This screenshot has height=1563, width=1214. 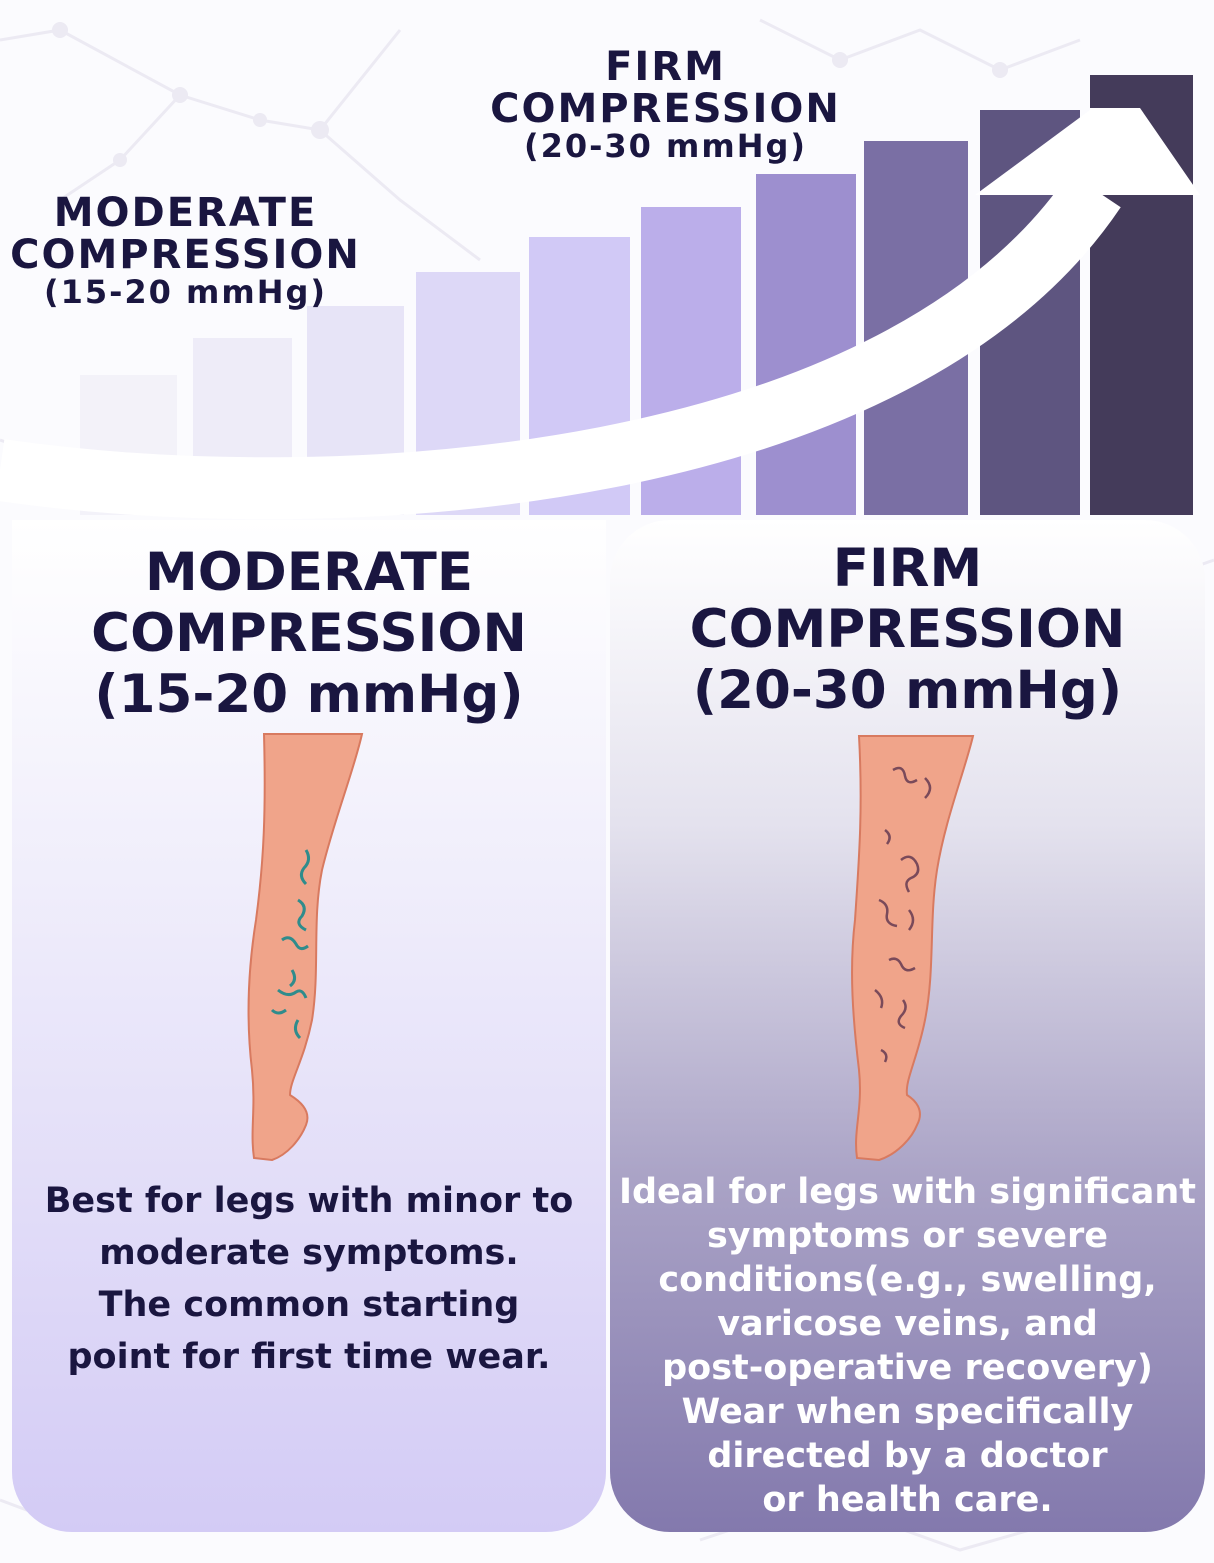 What do you see at coordinates (309, 1201) in the screenshot?
I see `description-line: Best for legs with minor to` at bounding box center [309, 1201].